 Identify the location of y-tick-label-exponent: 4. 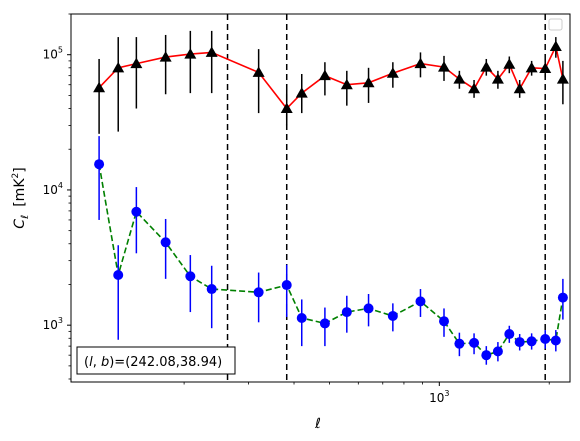
(60, 185).